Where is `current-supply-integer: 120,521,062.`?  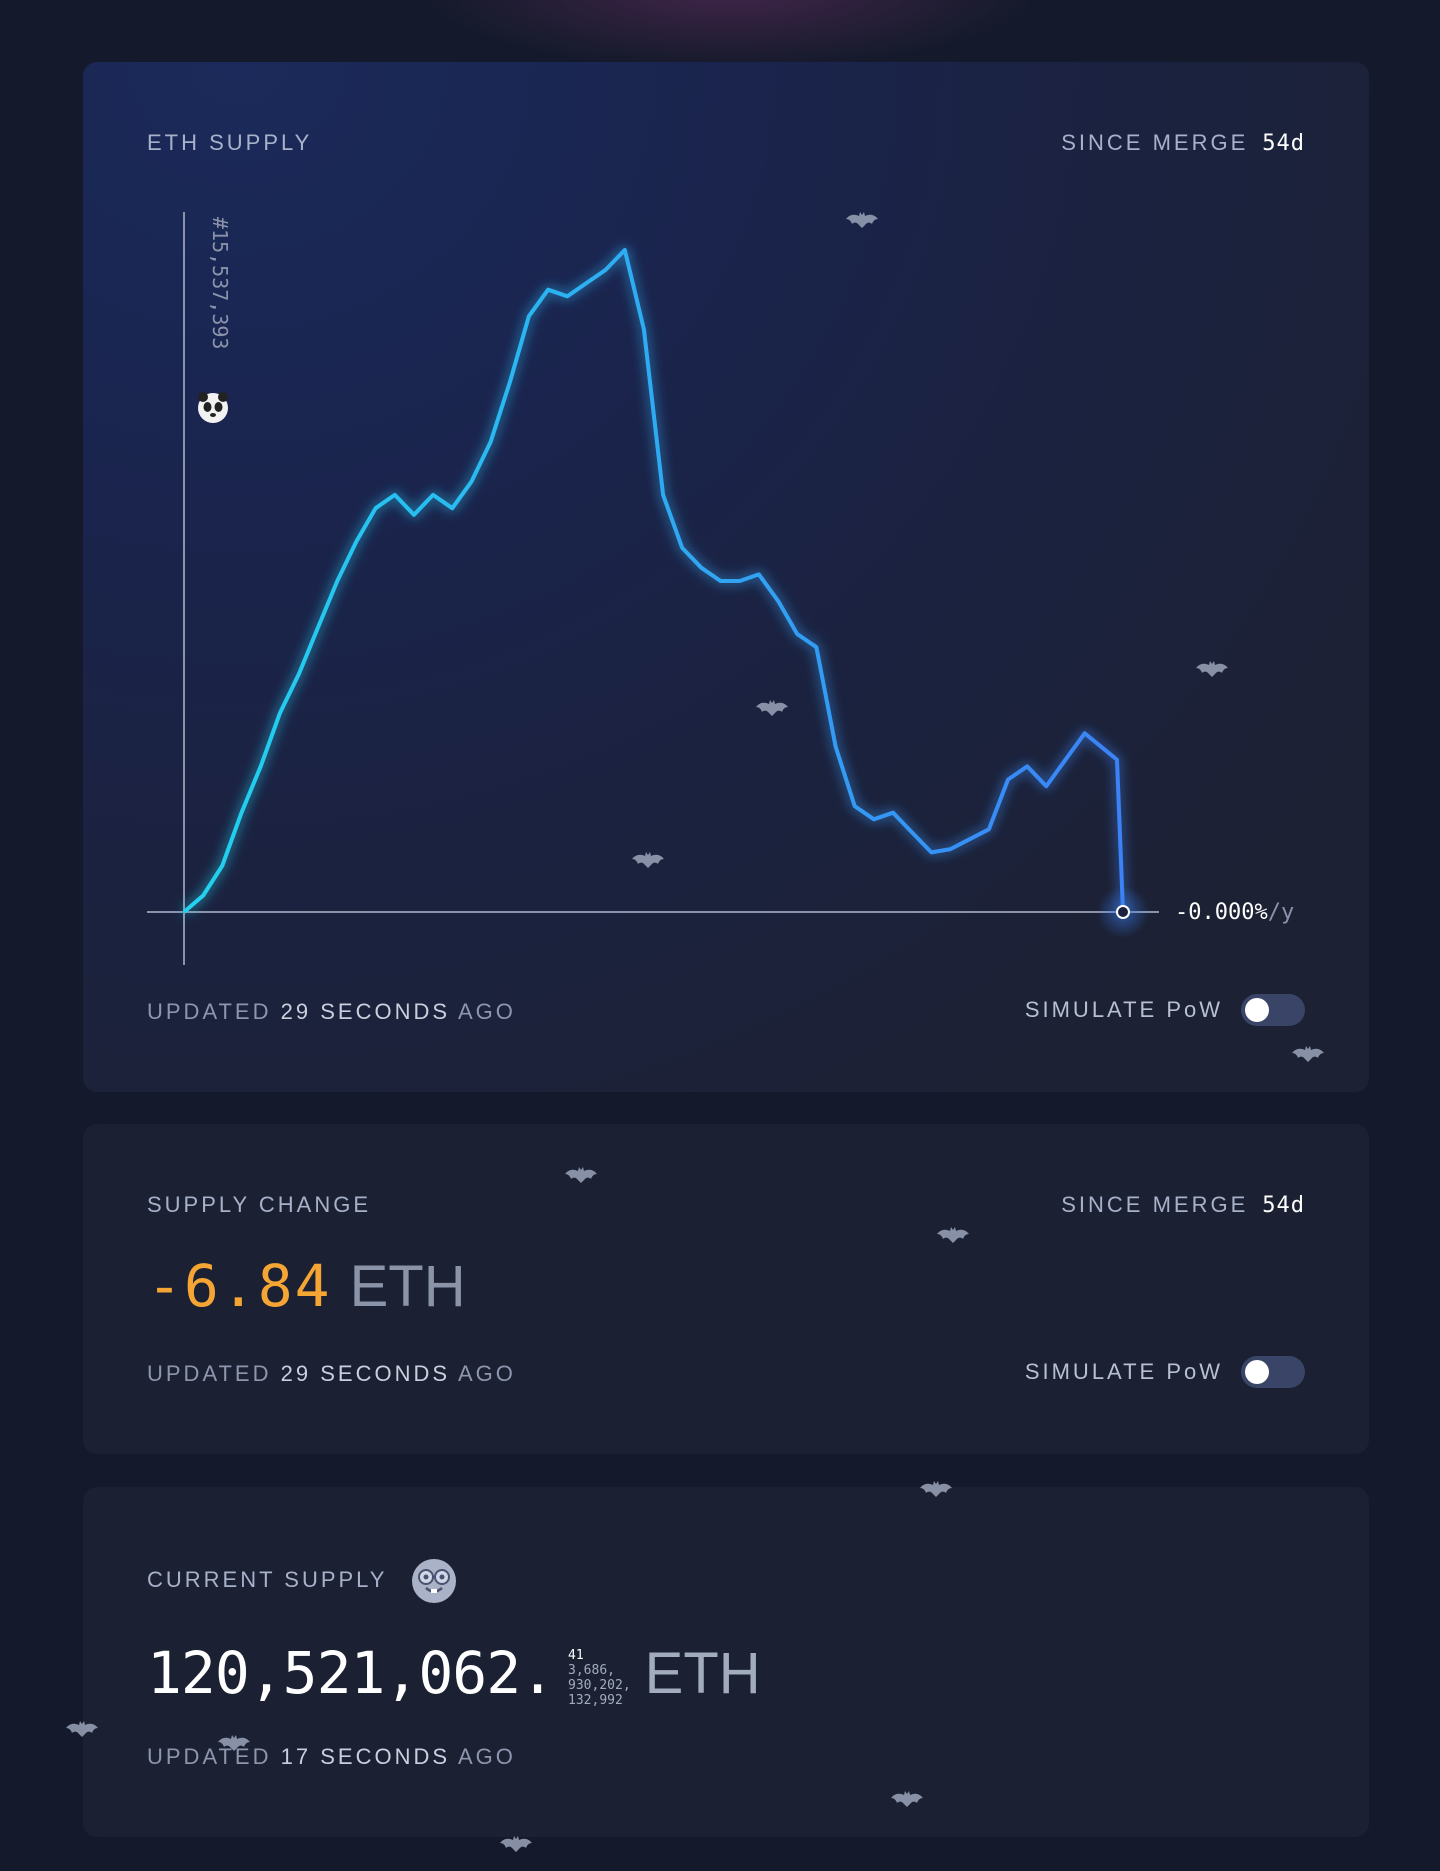
current-supply-integer: 120,521,062. is located at coordinates (351, 1673).